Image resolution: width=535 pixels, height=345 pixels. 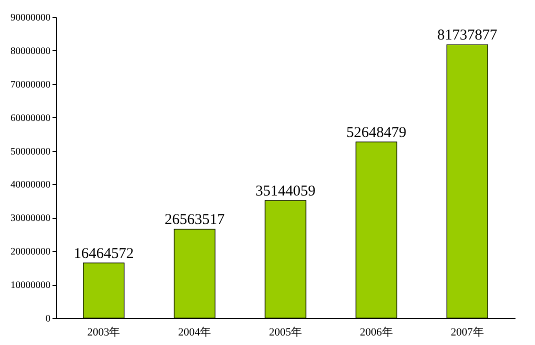 I want to click on y-tick-label: 0, so click(x=48, y=319).